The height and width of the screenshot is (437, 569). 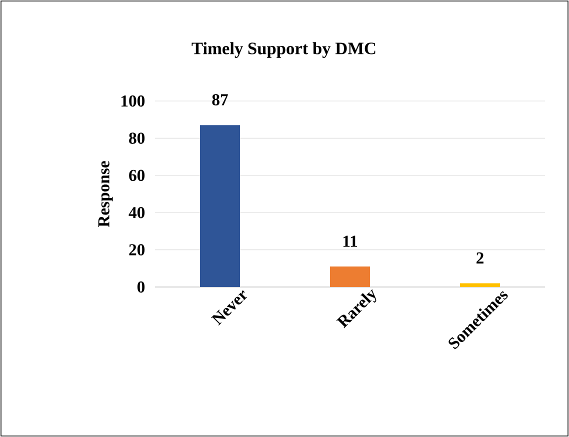 What do you see at coordinates (350, 241) in the screenshot?
I see `data-label: 11` at bounding box center [350, 241].